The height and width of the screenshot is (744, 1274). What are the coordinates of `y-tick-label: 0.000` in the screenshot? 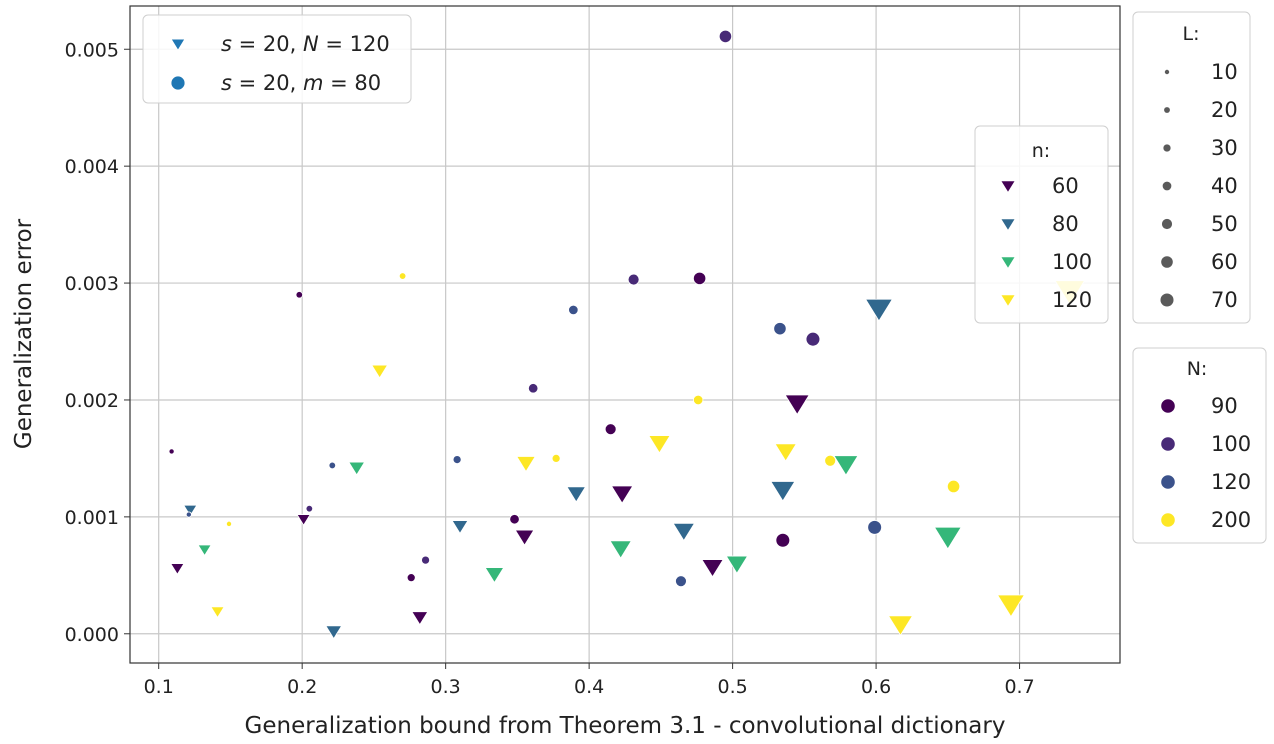 It's located at (92, 635).